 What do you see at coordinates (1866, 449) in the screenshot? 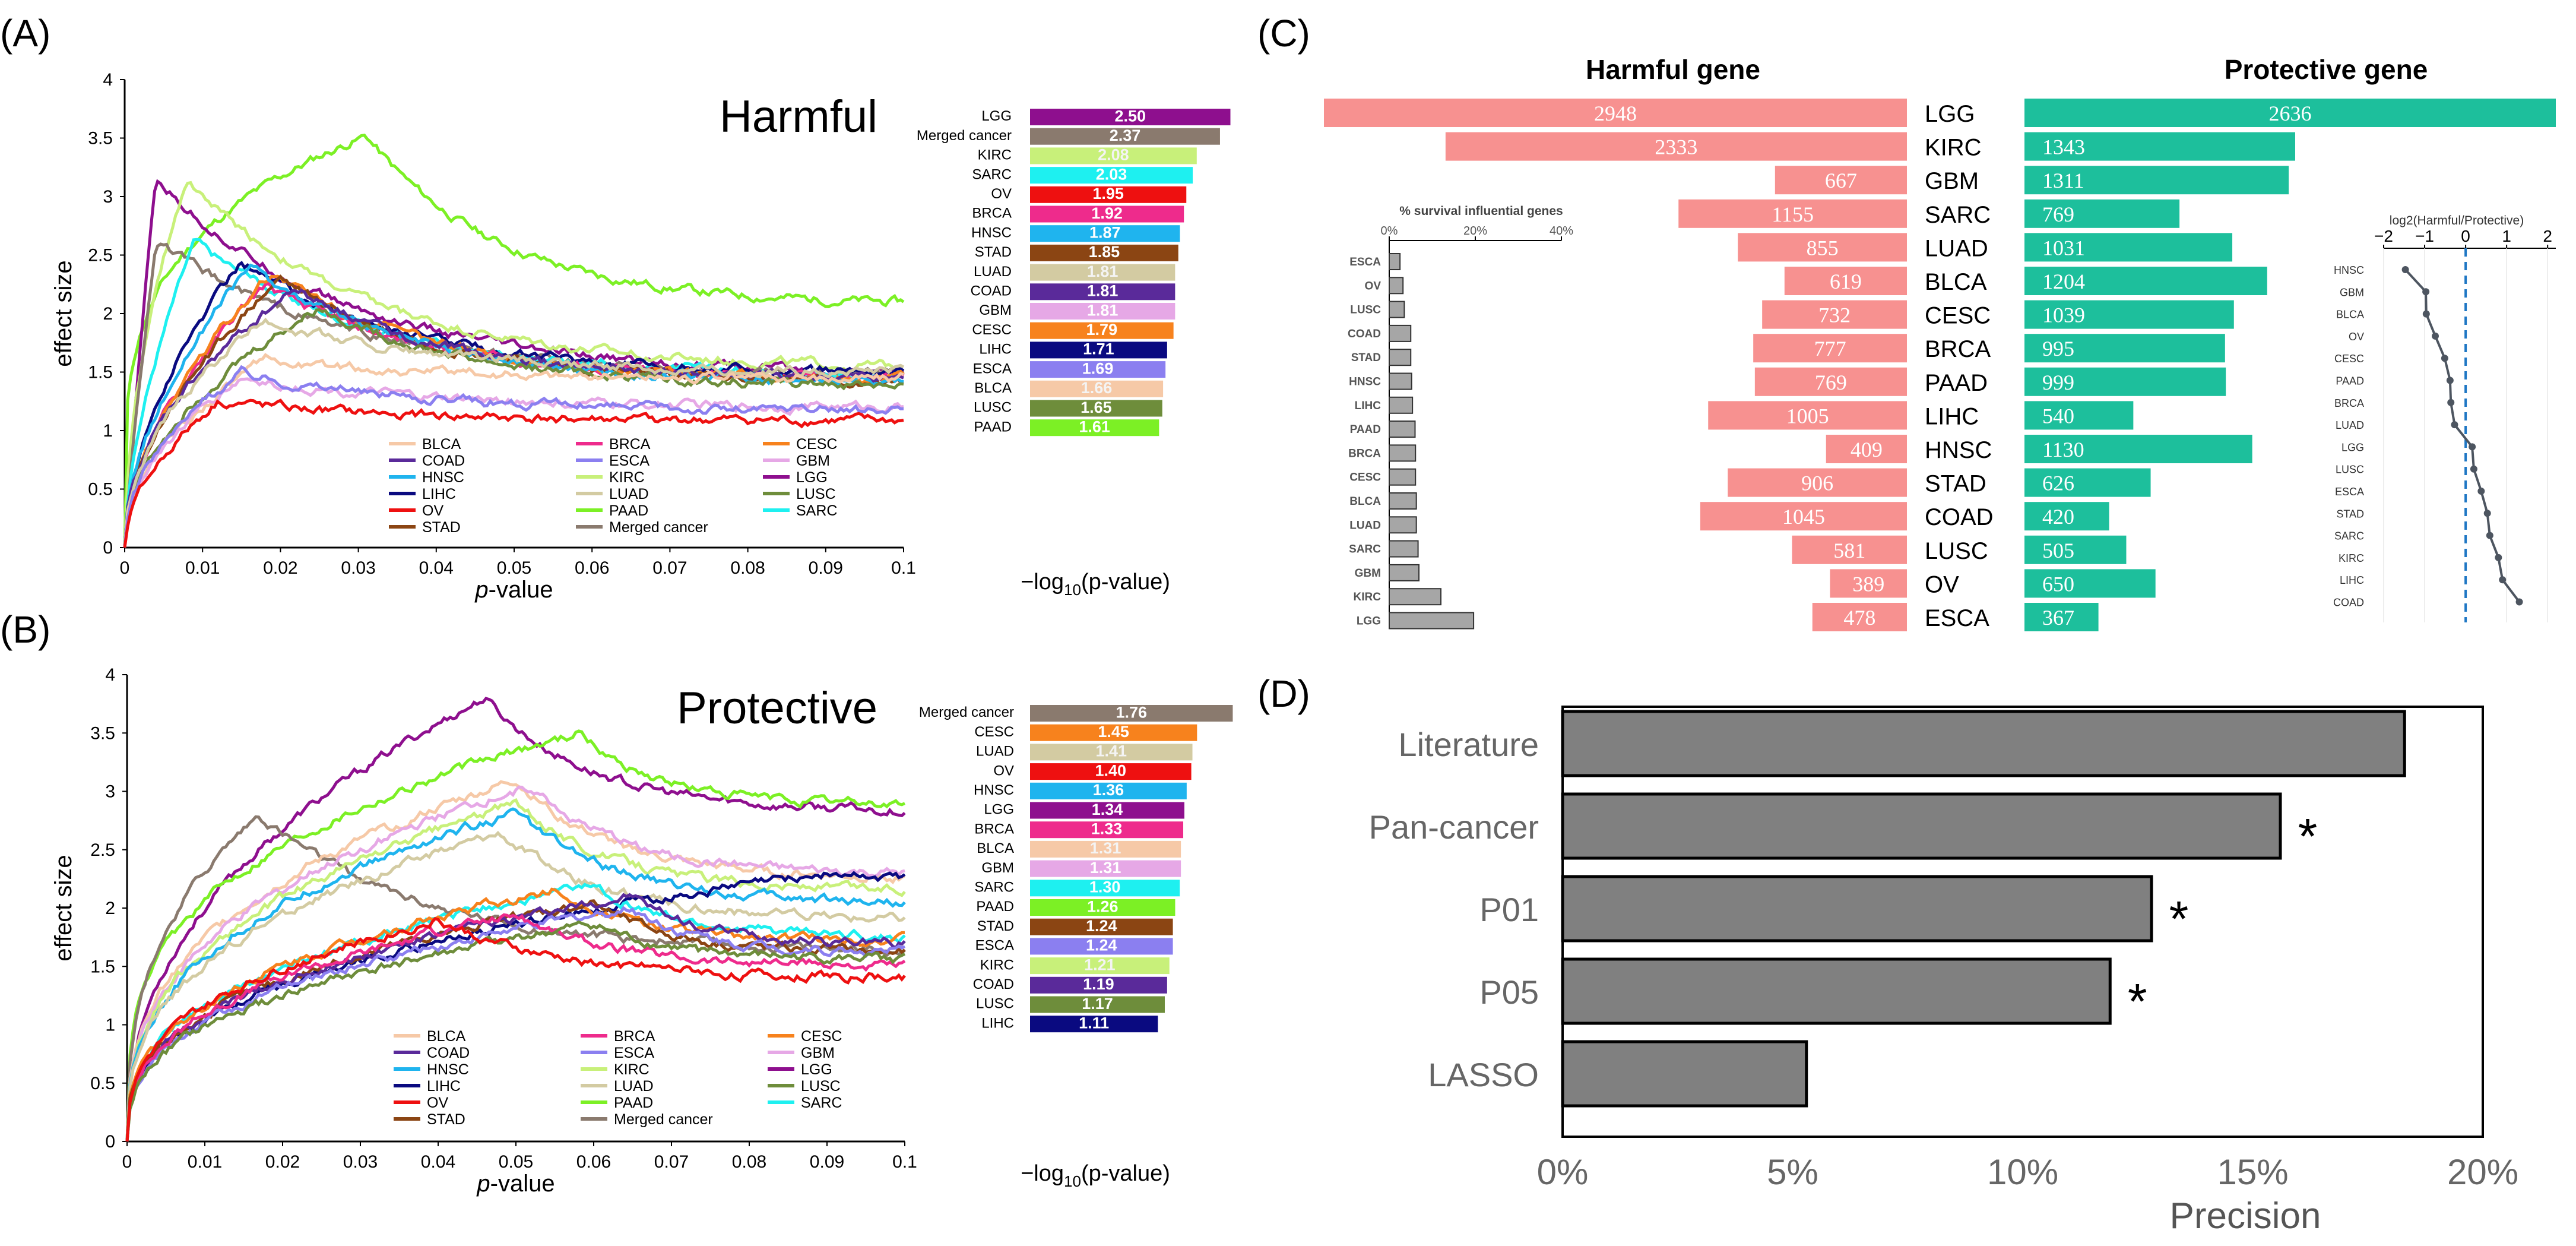
I see `harmful-bar-hnsc` at bounding box center [1866, 449].